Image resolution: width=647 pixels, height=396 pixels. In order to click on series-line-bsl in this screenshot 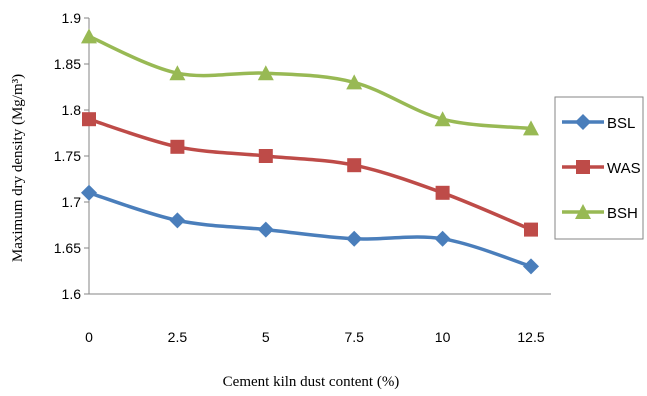, I will do `click(310, 230)`.